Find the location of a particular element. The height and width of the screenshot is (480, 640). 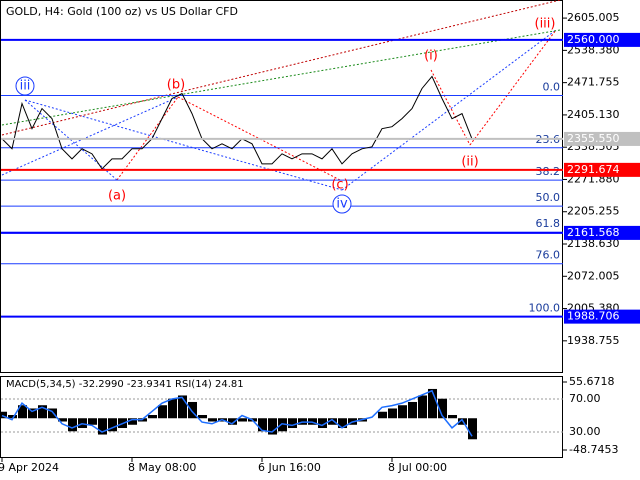

y-tick-label: 2471.755 is located at coordinates (593, 82).